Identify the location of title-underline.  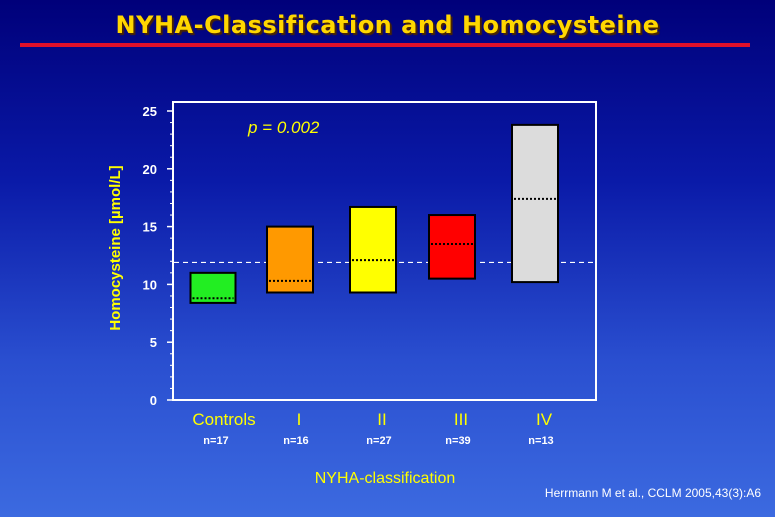
(385, 45).